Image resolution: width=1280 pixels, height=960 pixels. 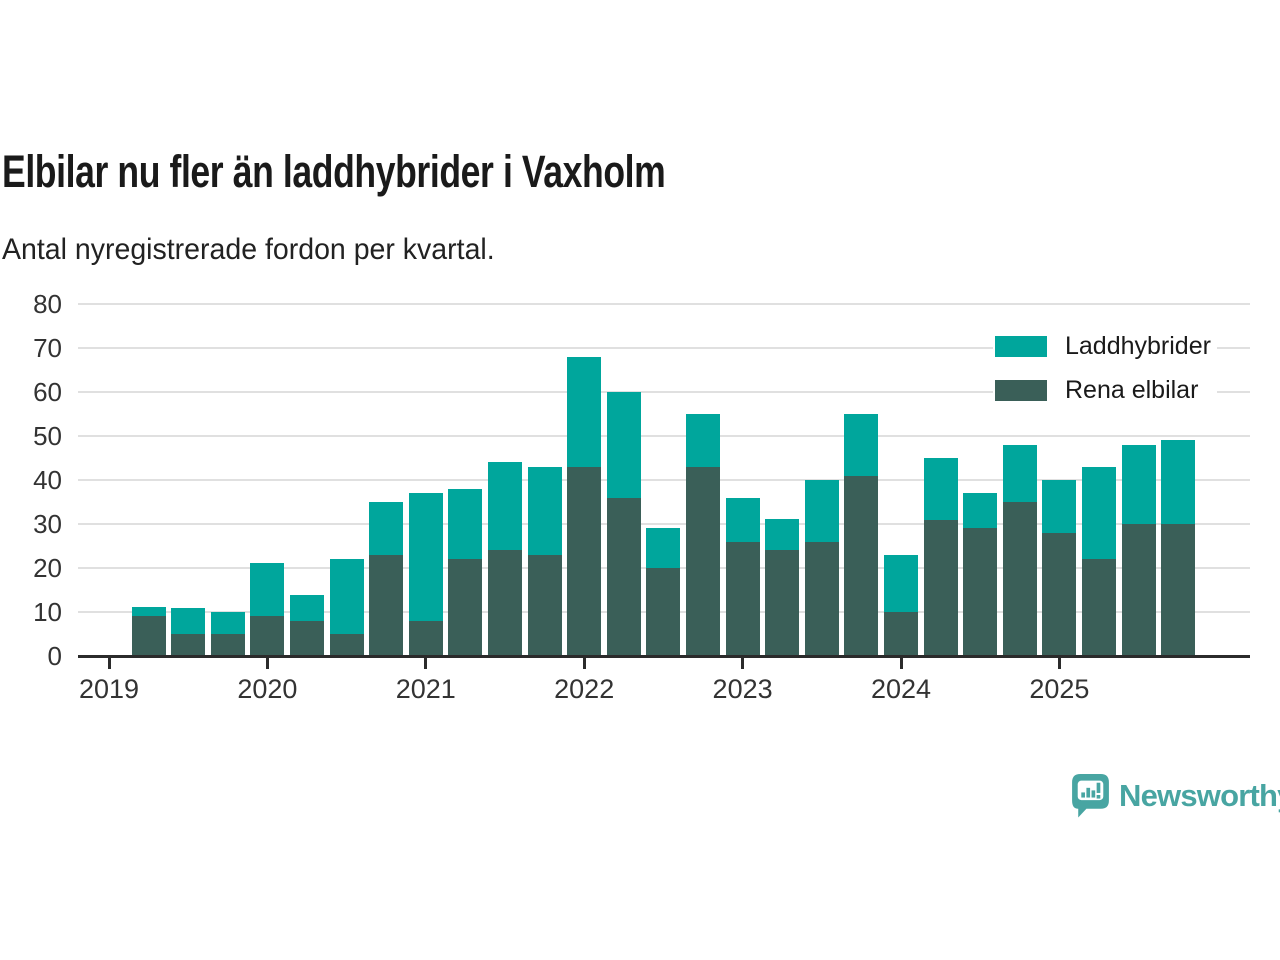 I want to click on bar-group-2021-q1, so click(x=425, y=574).